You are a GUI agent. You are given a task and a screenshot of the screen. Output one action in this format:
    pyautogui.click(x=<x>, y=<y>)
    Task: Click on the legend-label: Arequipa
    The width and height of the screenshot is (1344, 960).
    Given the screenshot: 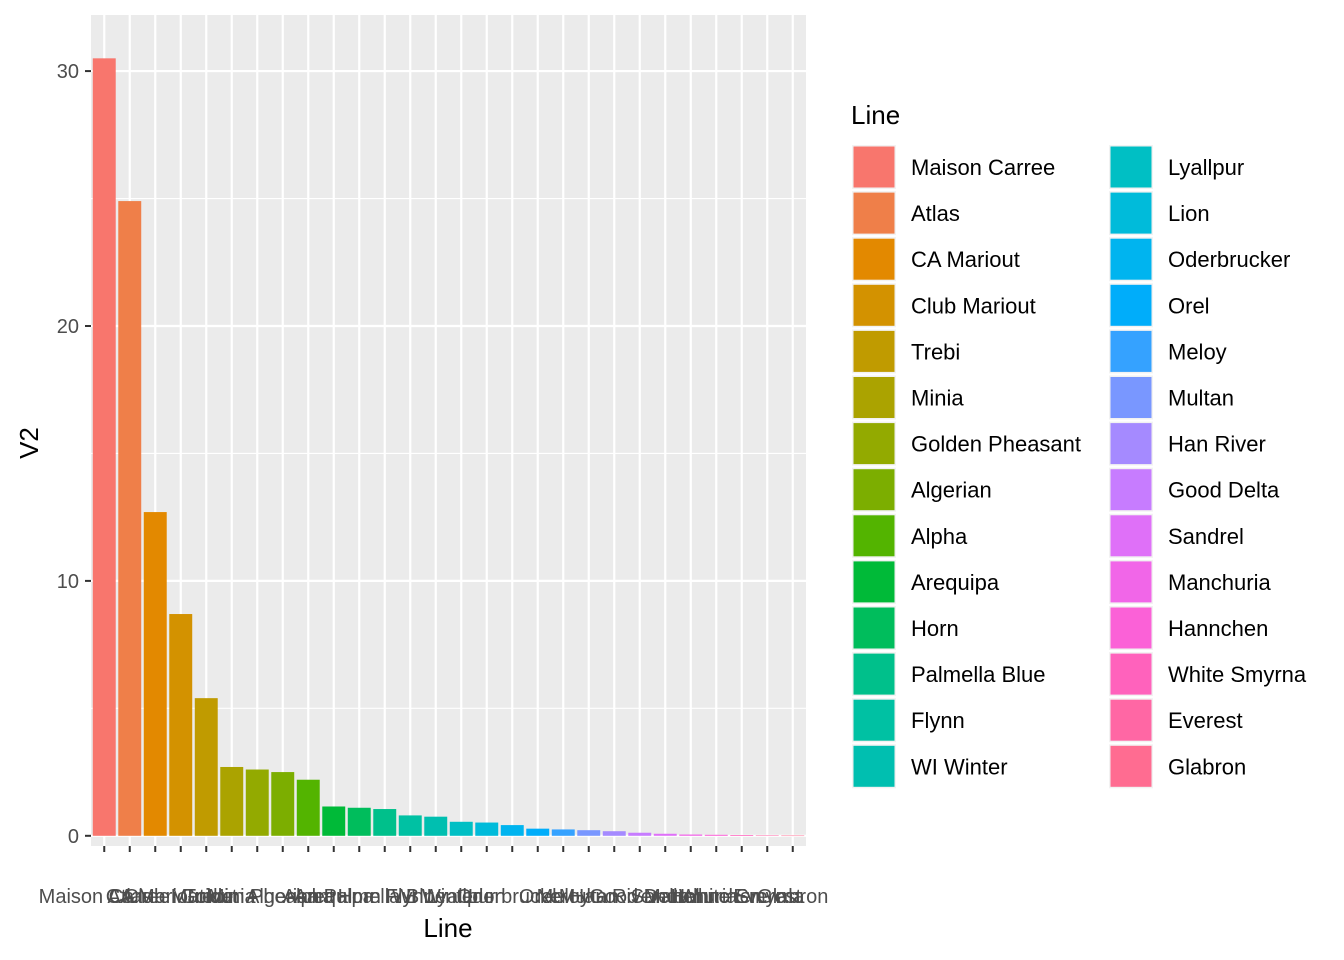 What is the action you would take?
    pyautogui.click(x=955, y=582)
    